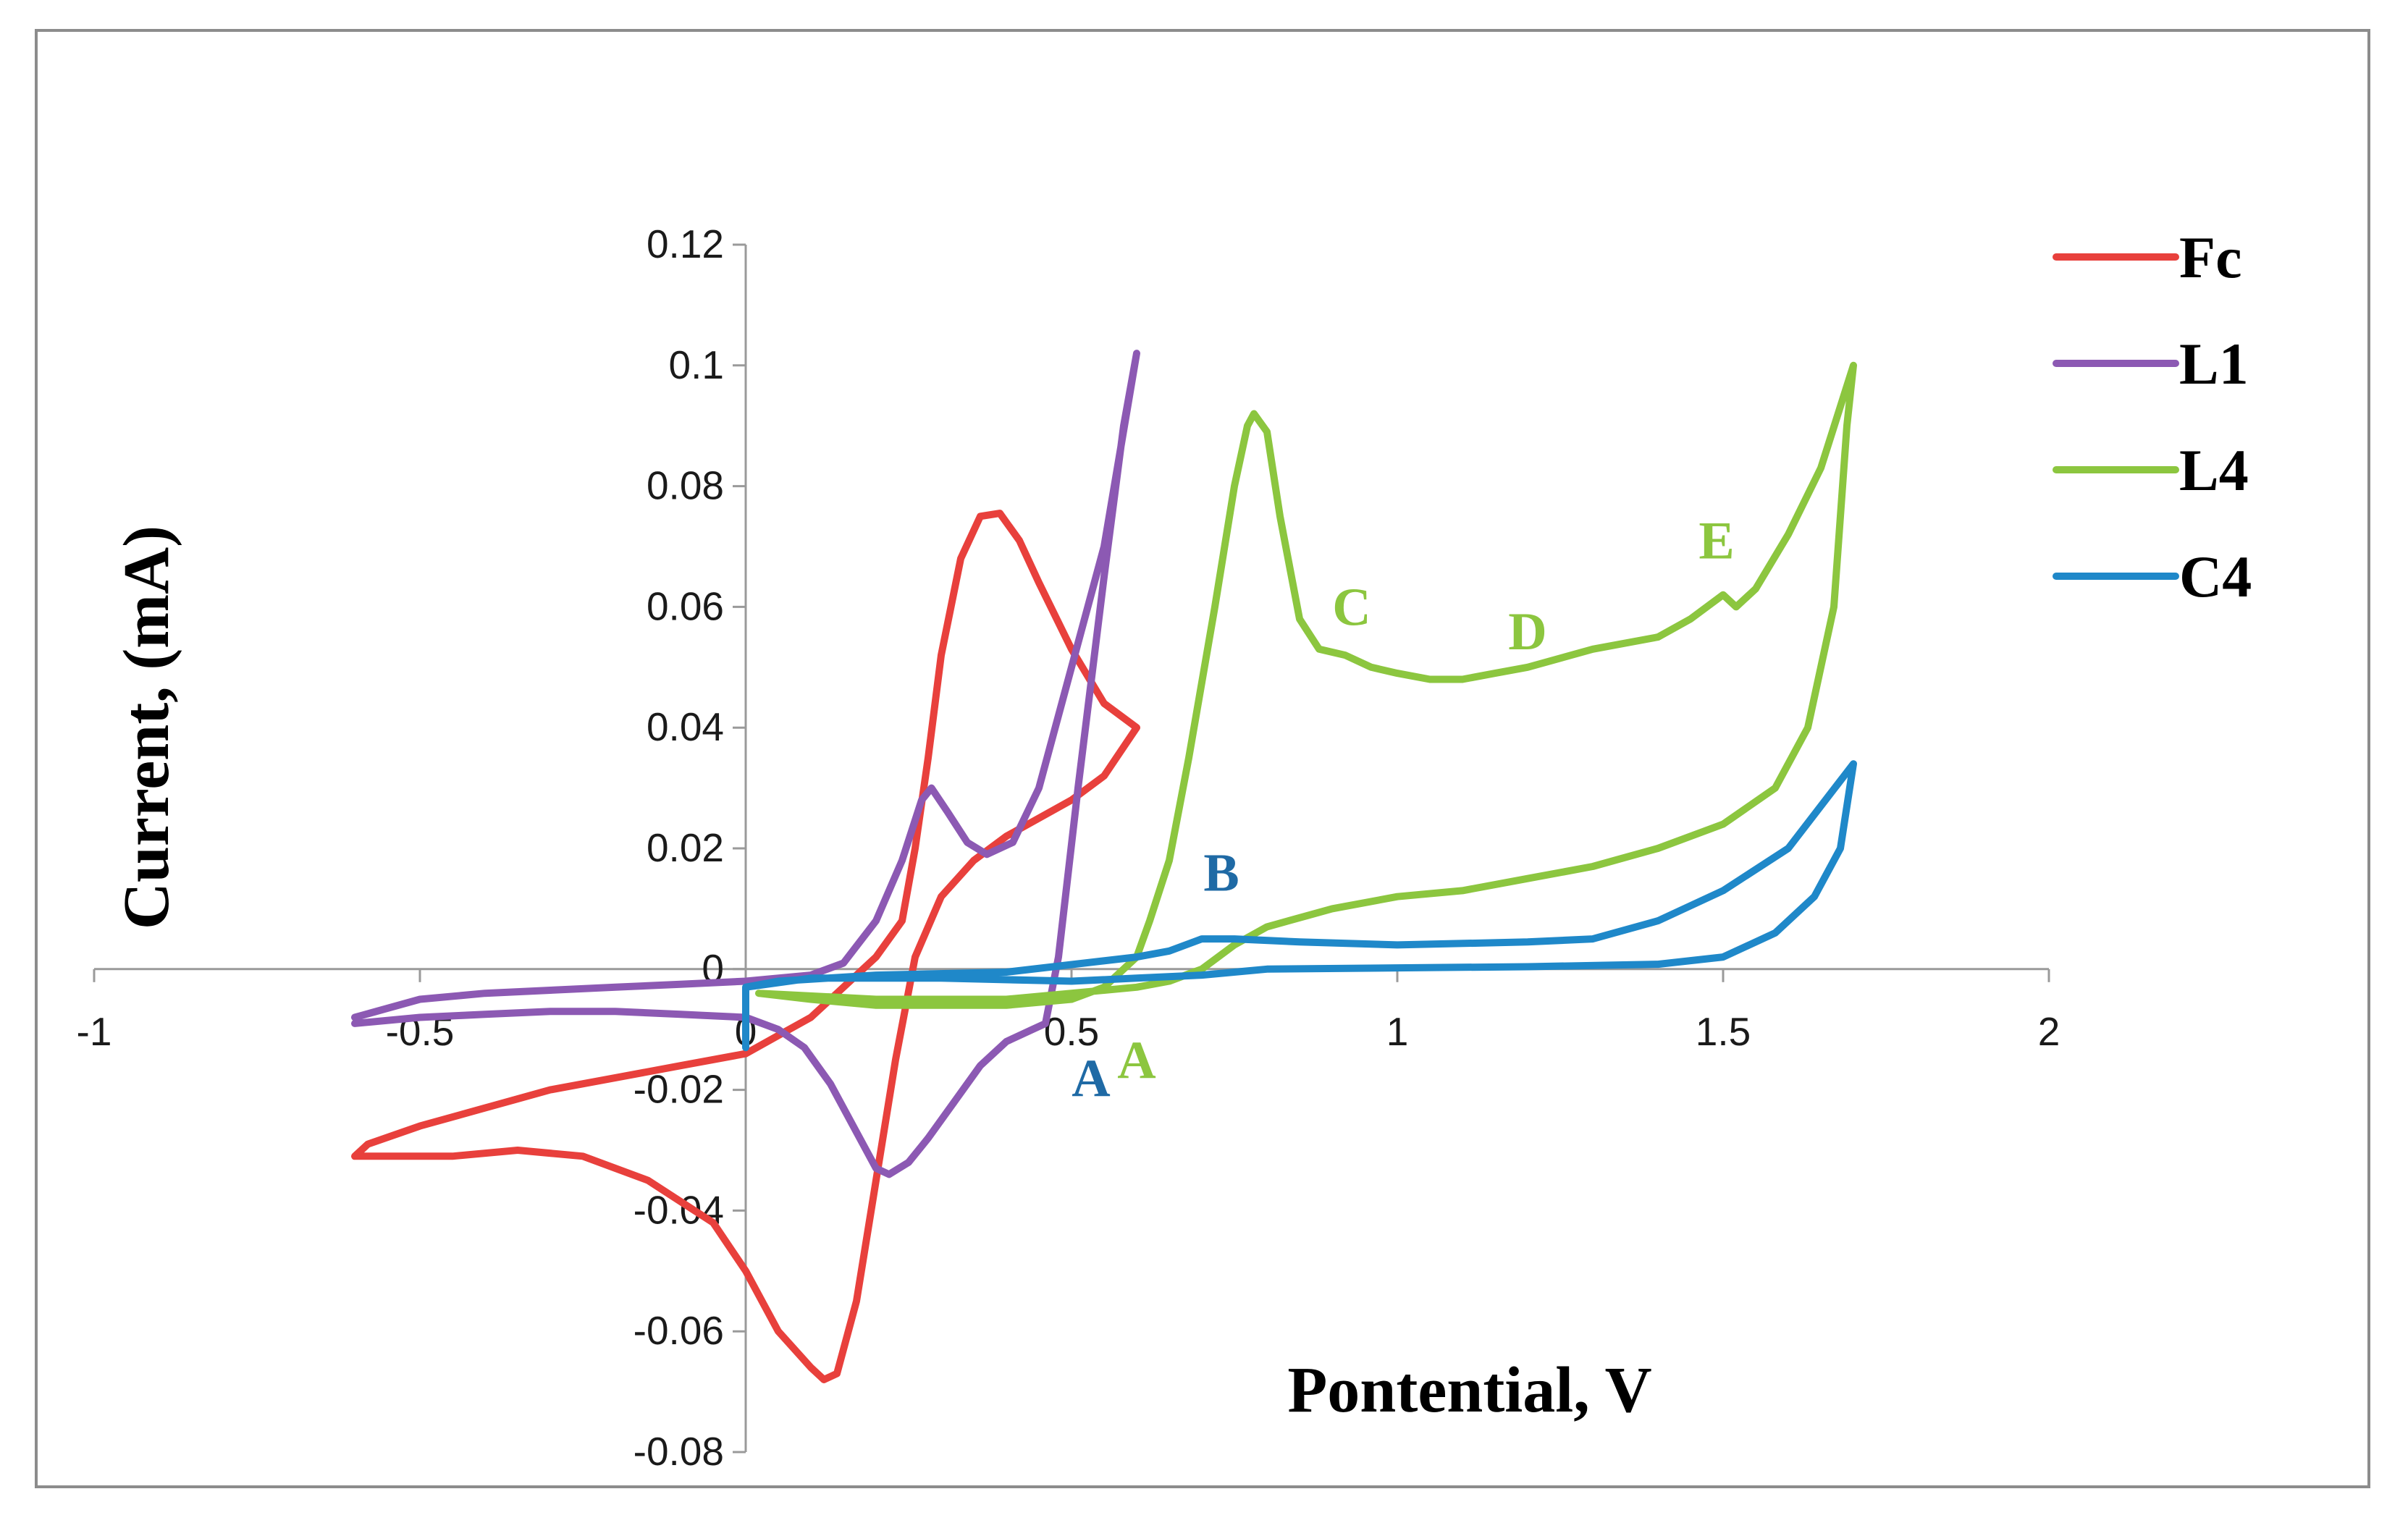  I want to click on annotation-label: E, so click(1716, 541).